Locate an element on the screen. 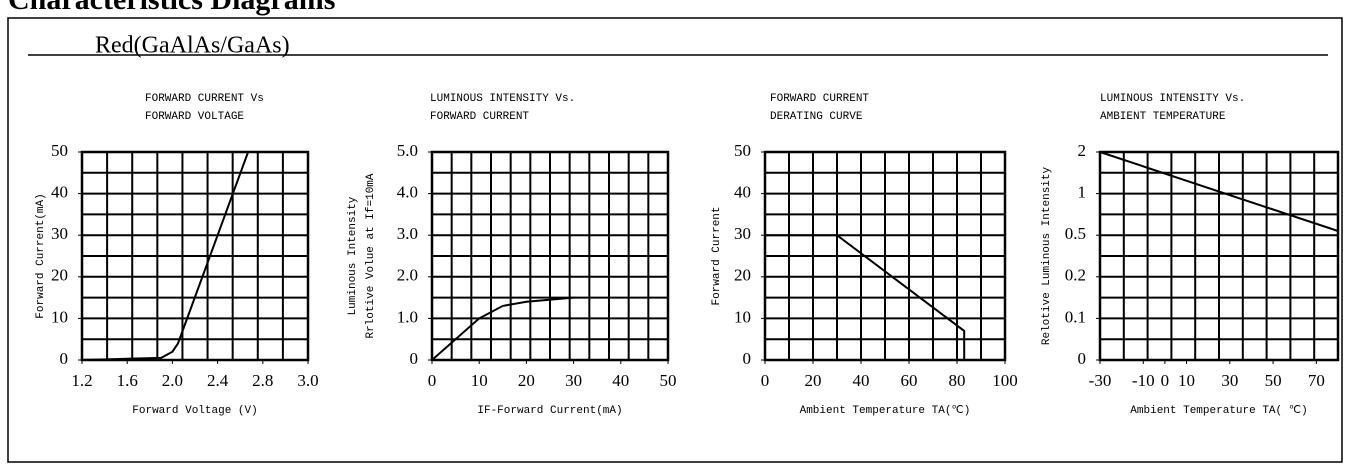 This screenshot has height=470, width=1350. y-tick-label: 3.0 is located at coordinates (407, 233).